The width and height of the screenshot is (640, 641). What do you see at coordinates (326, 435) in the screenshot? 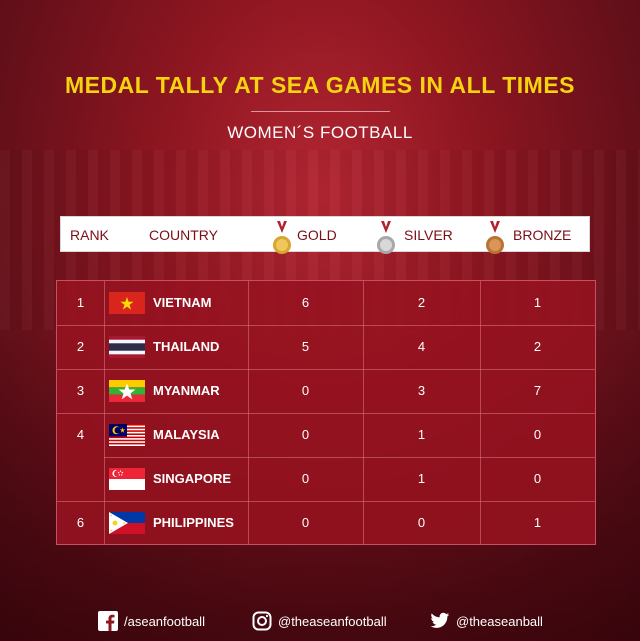
I see `table-row: 4 MALAYSIA 0 1 0` at bounding box center [326, 435].